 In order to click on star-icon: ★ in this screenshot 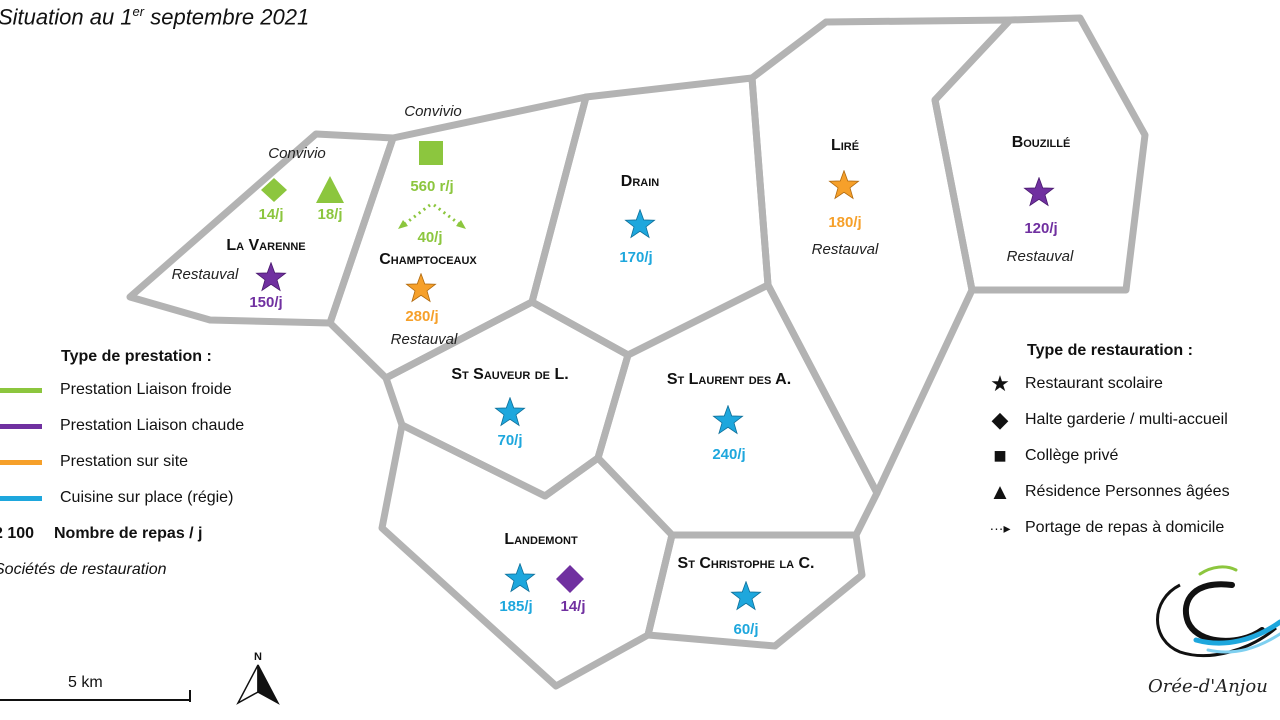, I will do `click(1000, 383)`.